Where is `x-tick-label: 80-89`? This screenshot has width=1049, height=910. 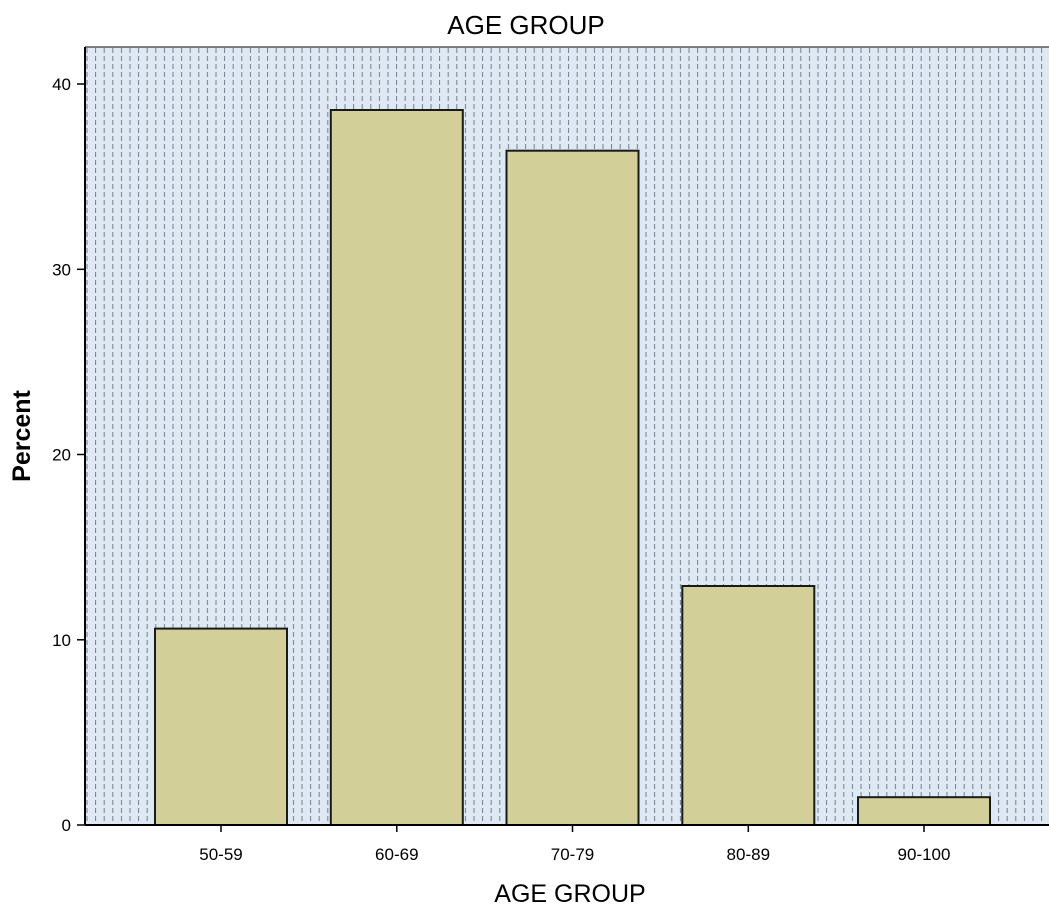 x-tick-label: 80-89 is located at coordinates (748, 854).